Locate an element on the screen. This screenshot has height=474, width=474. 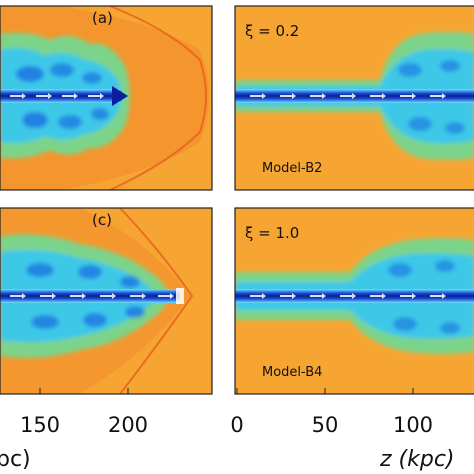
tick-marks is located at coordinates (226, 391).